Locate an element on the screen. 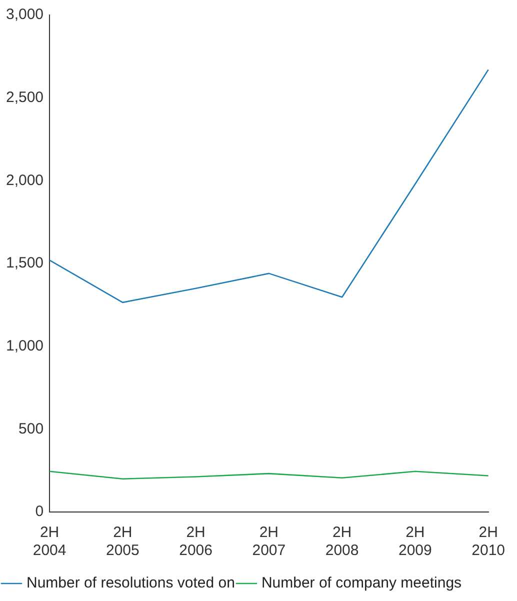 Image resolution: width=517 pixels, height=601 pixels. x-tick-label: 2H 2009 is located at coordinates (415, 542).